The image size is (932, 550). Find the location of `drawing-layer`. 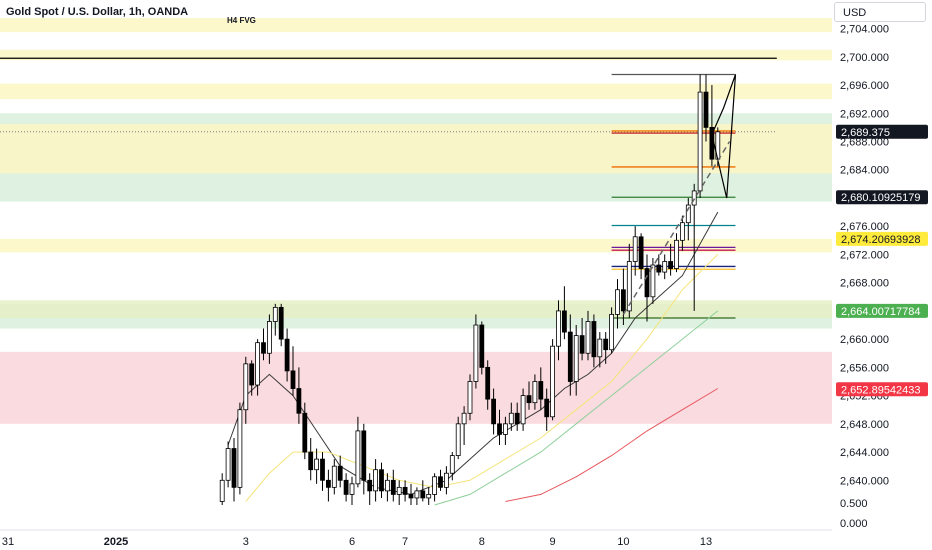

drawing-layer is located at coordinates (679, 194).